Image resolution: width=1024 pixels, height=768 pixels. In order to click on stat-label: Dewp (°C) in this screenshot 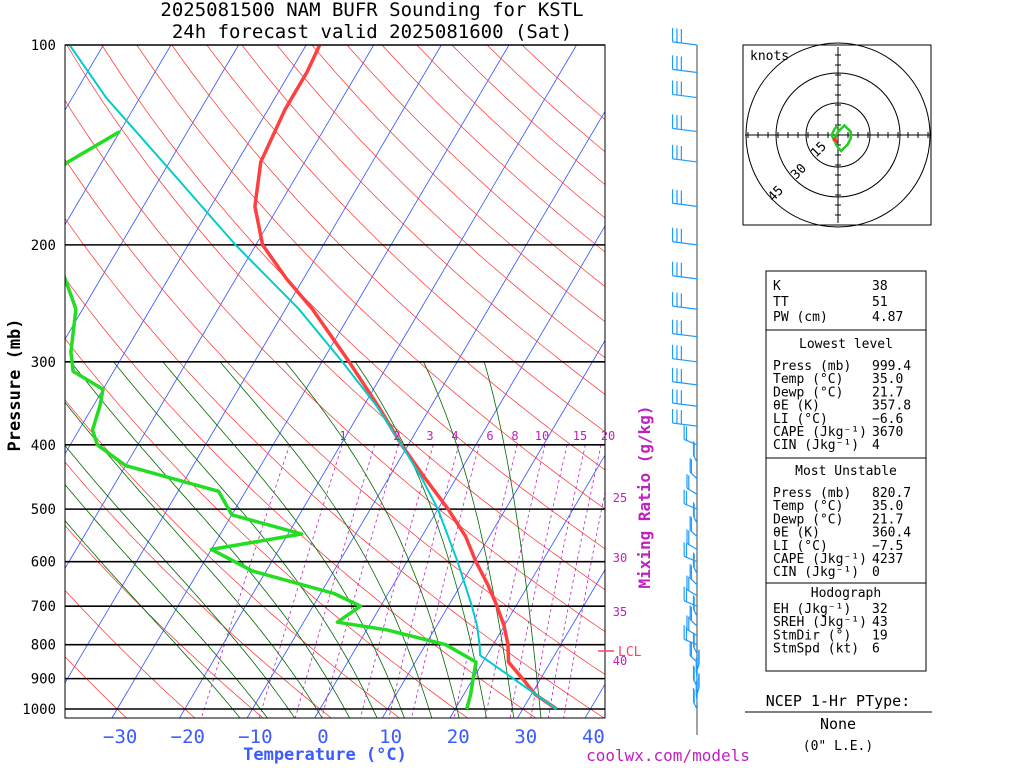, I will do `click(808, 519)`.